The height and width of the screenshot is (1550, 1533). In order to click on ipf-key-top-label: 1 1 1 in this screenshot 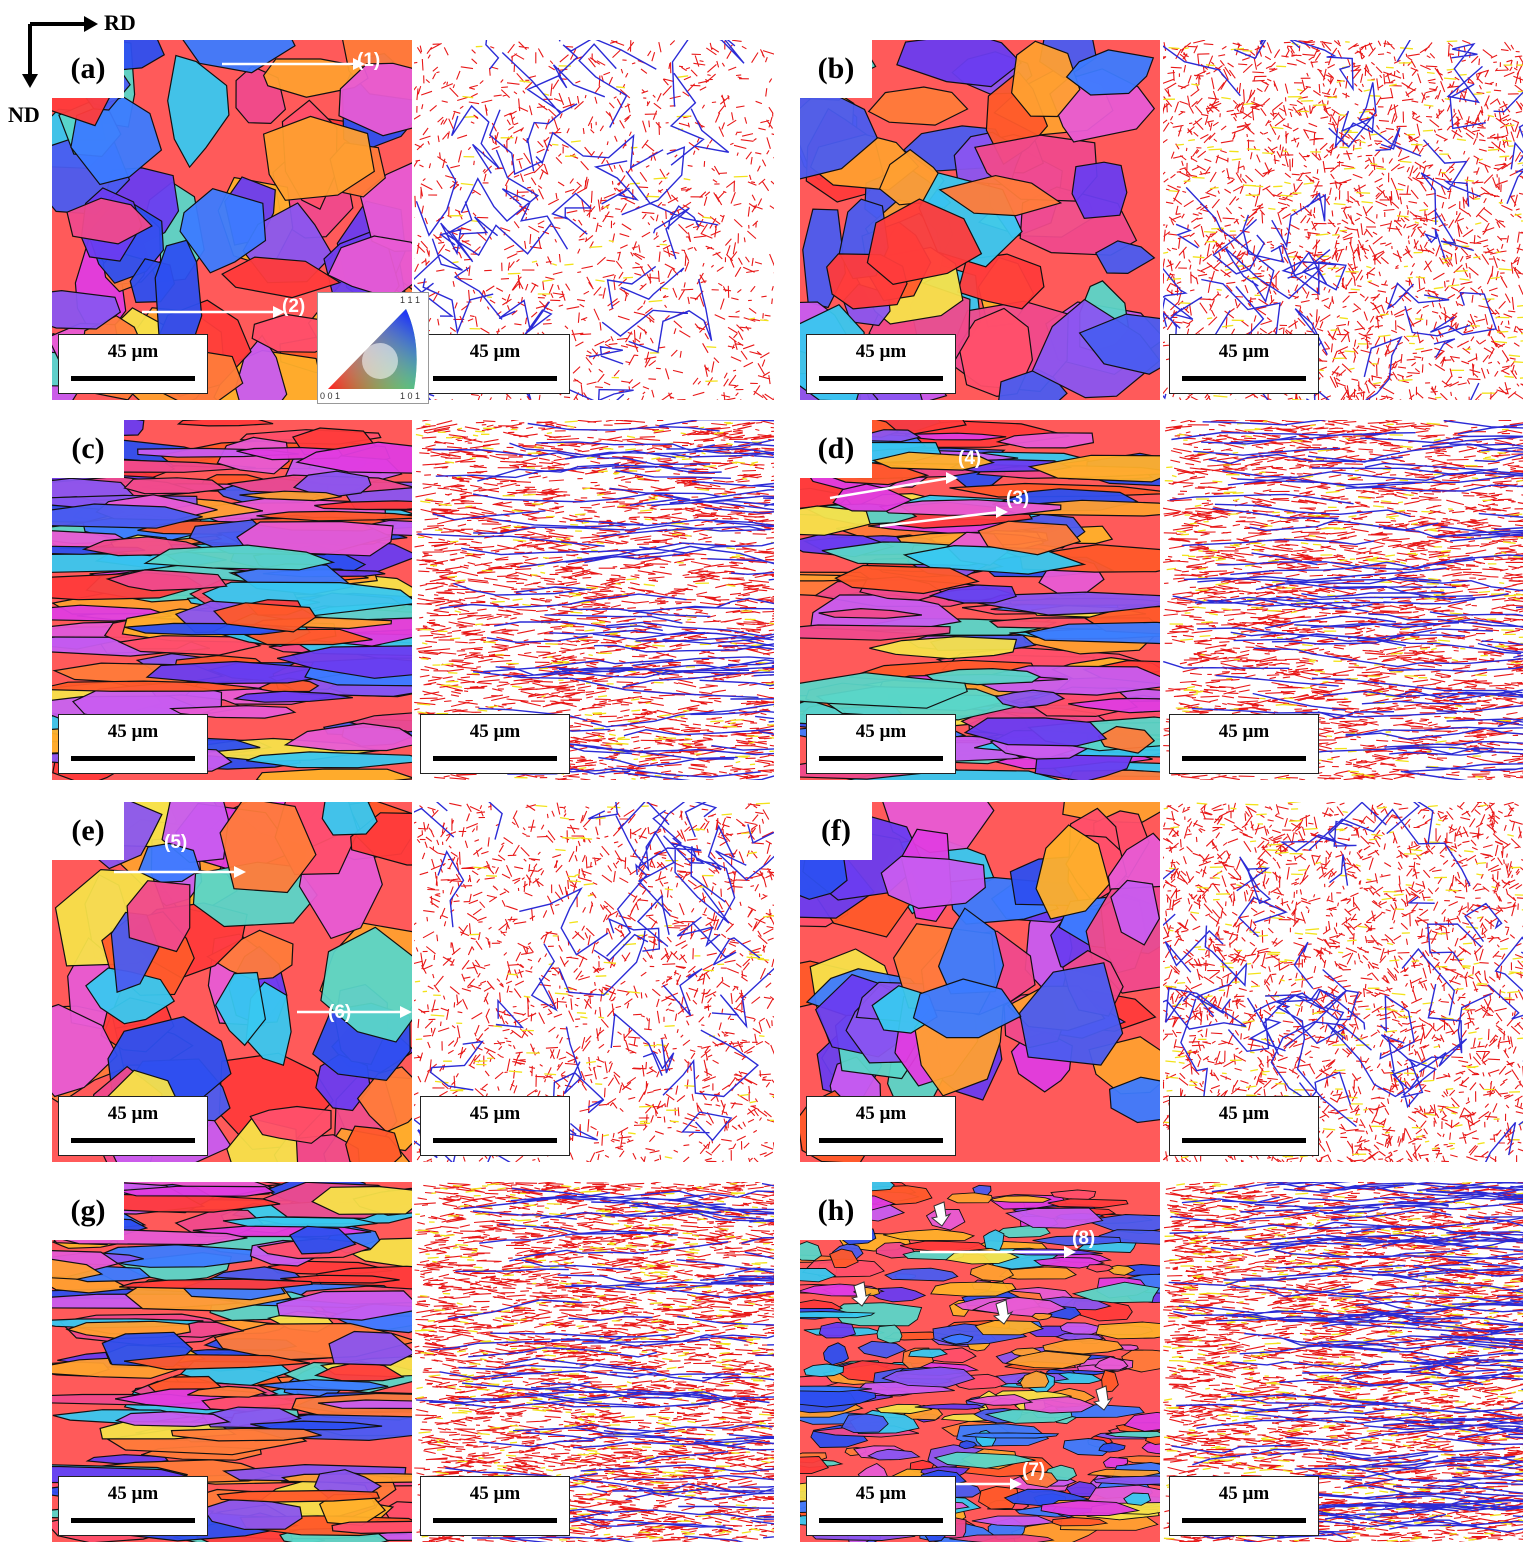, I will do `click(410, 300)`.